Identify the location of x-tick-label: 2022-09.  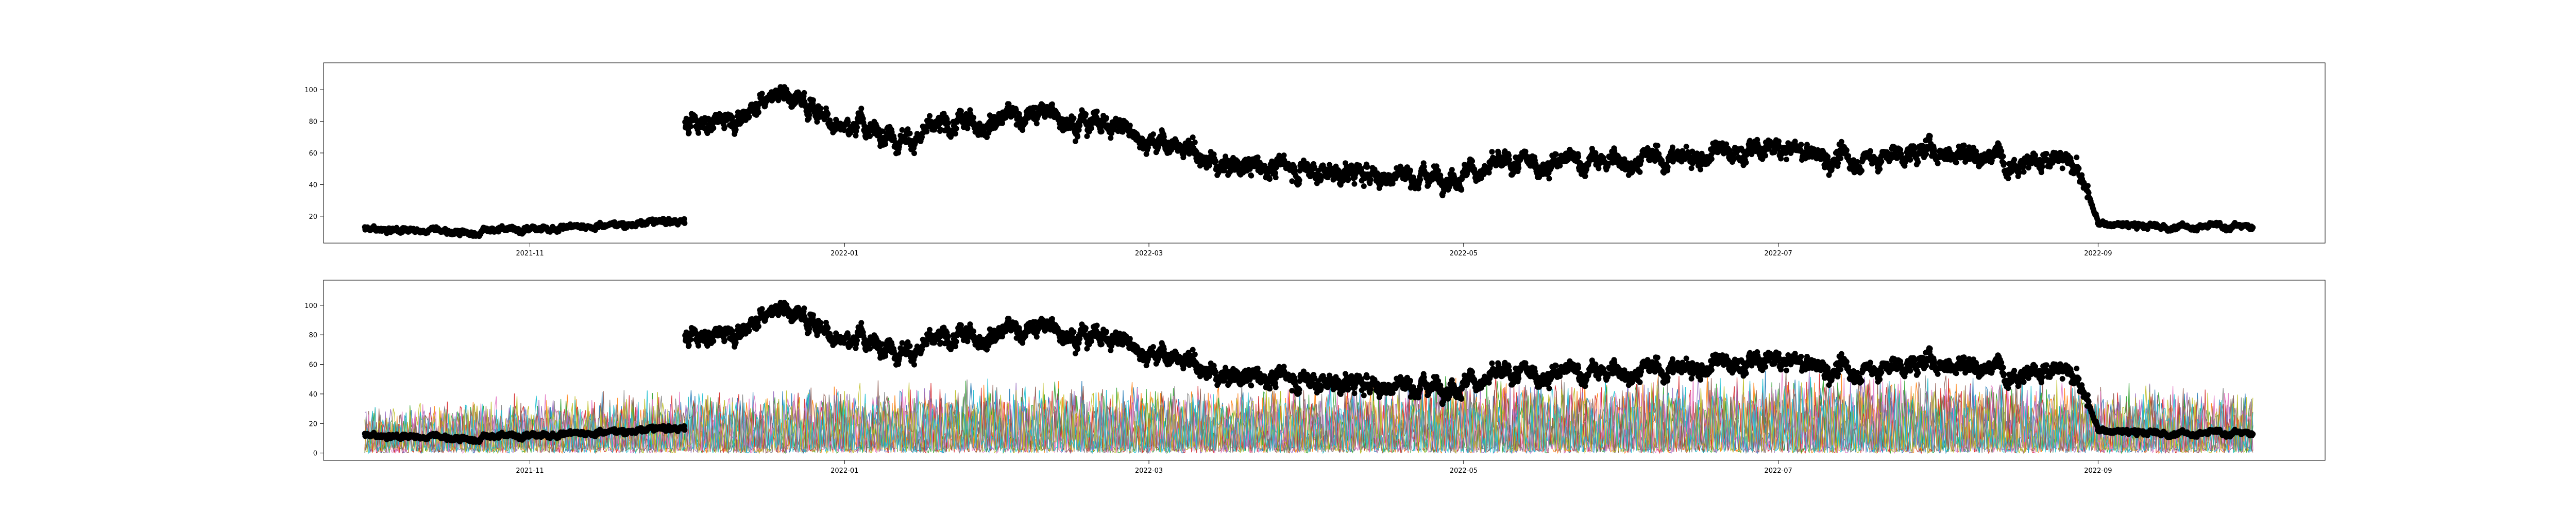
(2098, 254).